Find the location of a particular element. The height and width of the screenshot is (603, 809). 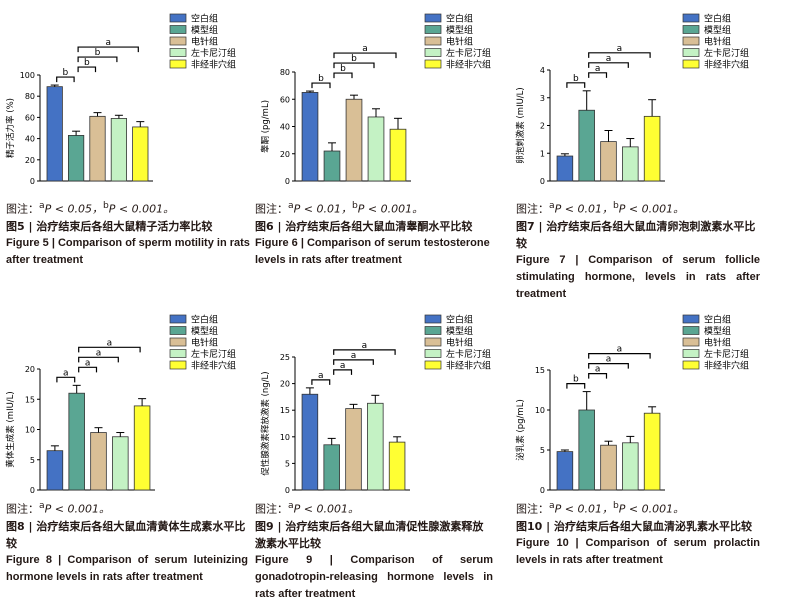

y-tick-label: 4 is located at coordinates (542, 70).